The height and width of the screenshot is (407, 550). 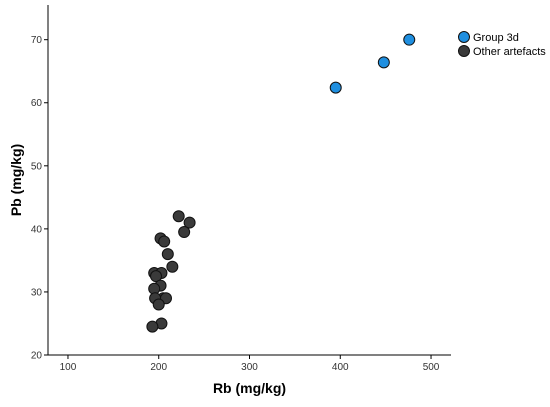 I want to click on x-ticks: 100 200 300 400 500, so click(x=250, y=364).